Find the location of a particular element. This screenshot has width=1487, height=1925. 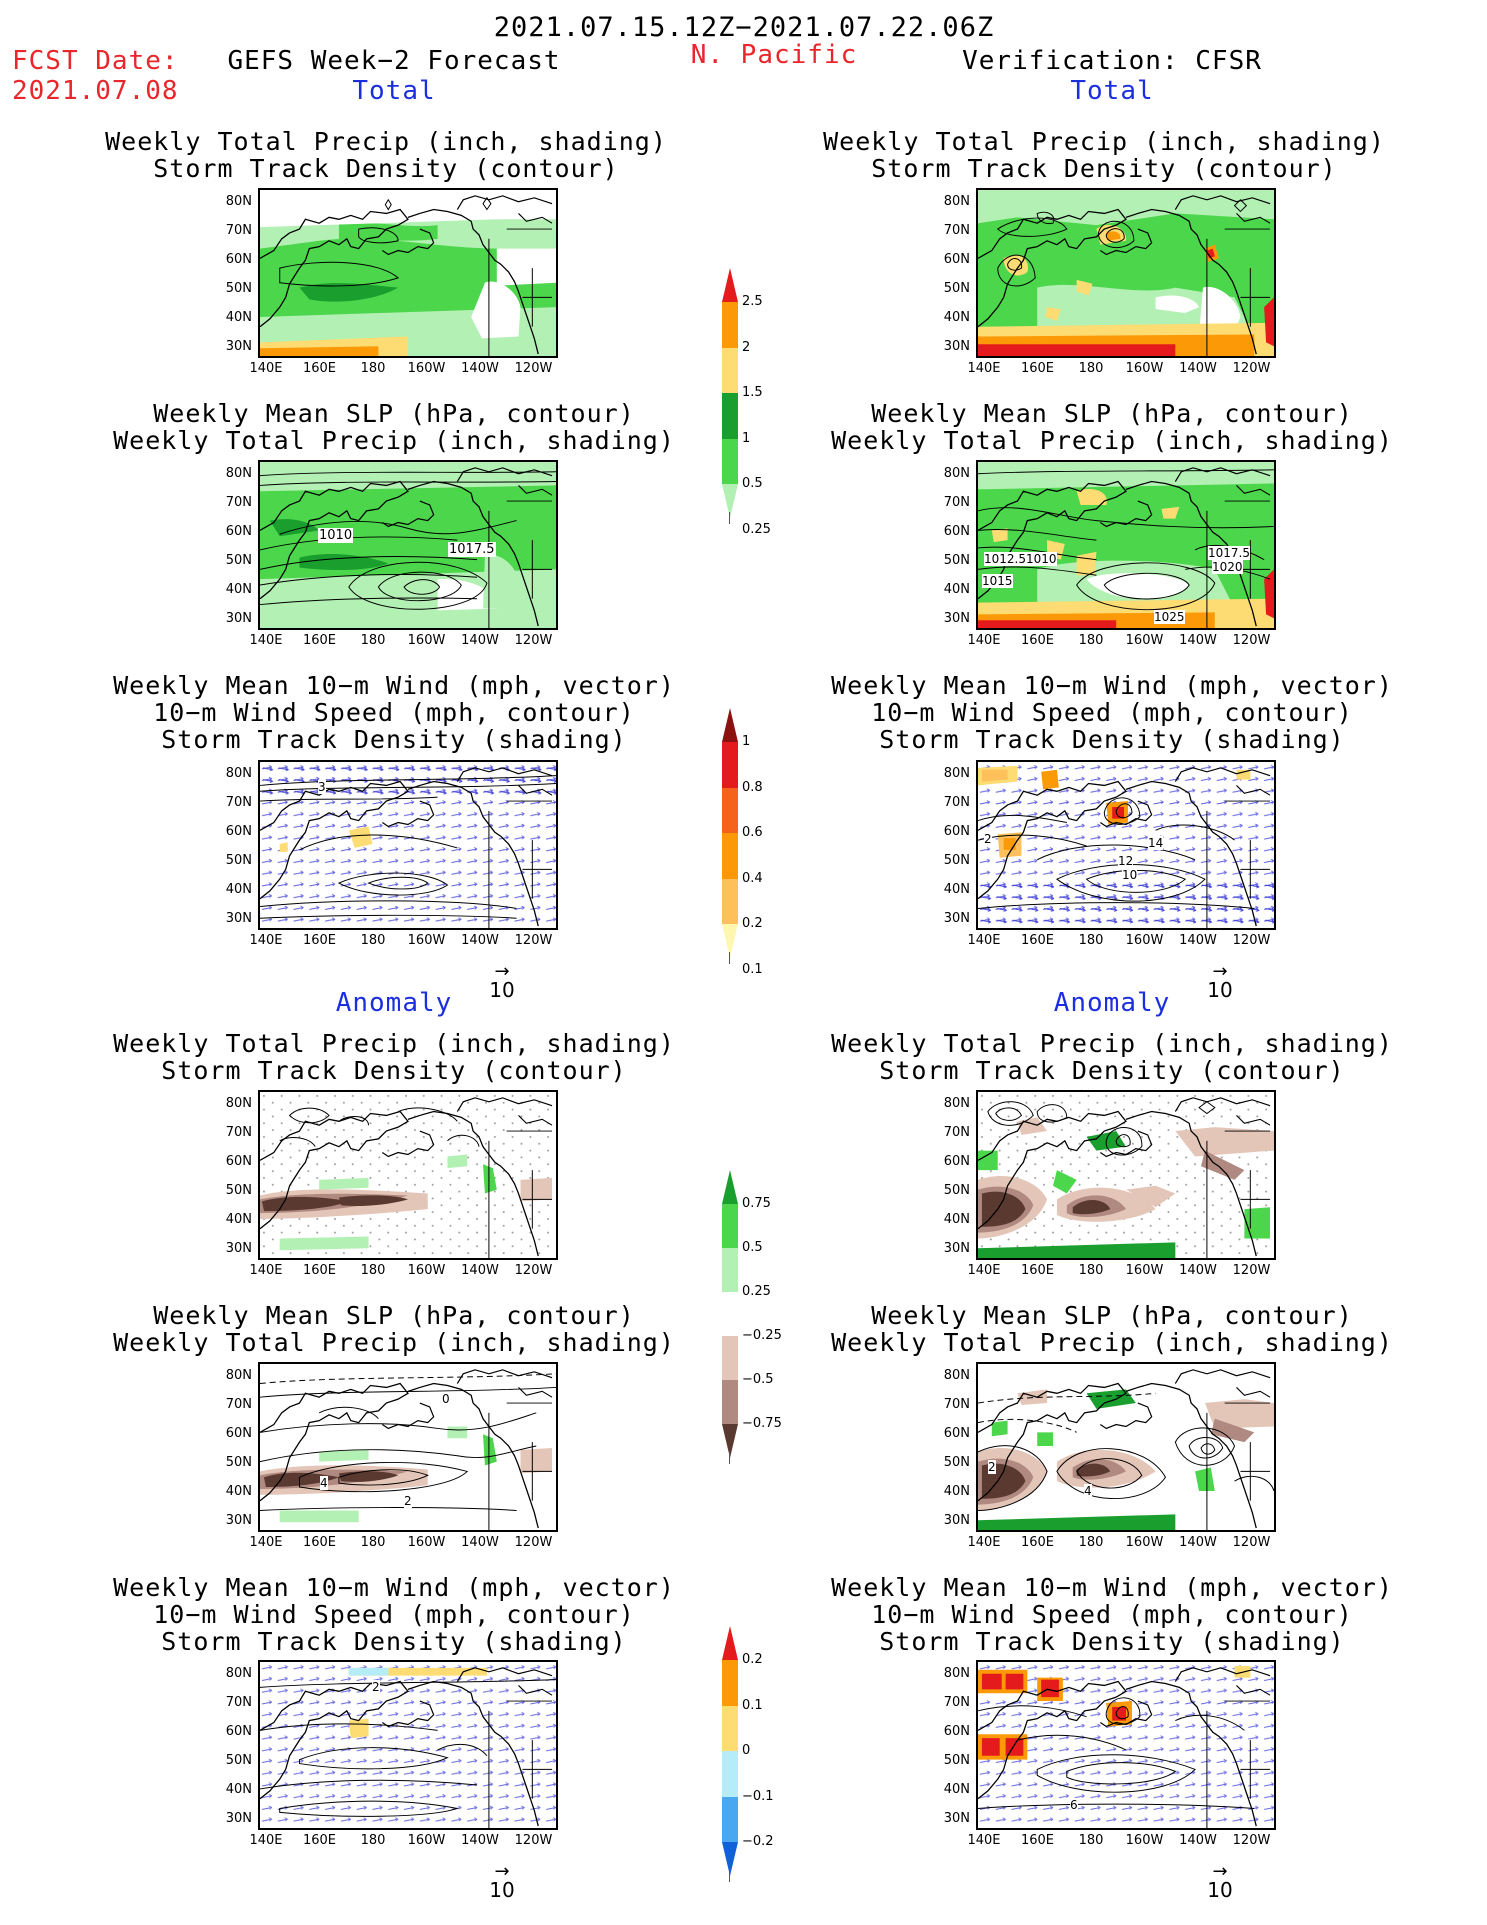

map-fc-precip-track is located at coordinates (408, 273).